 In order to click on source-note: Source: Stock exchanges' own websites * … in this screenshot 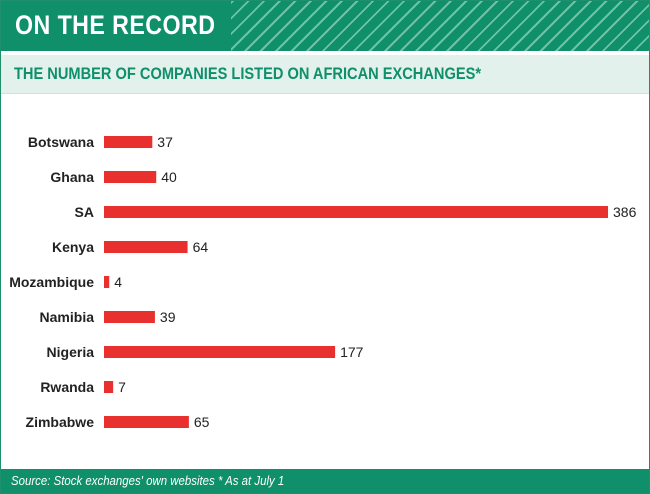, I will do `click(148, 480)`.